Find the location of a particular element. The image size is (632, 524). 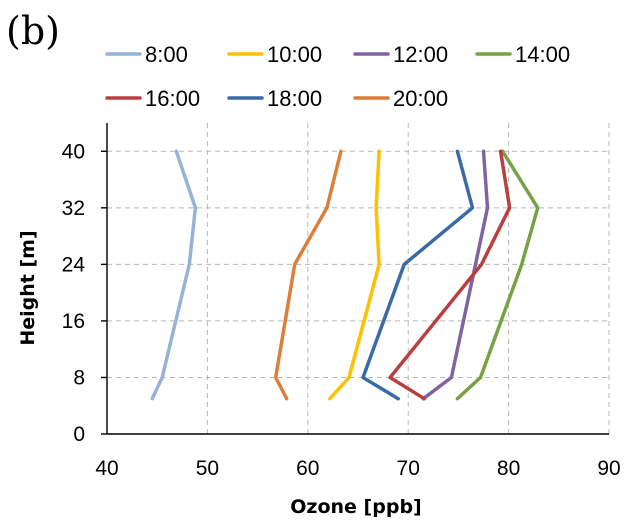

x-tick-label: 40 is located at coordinates (106, 468).